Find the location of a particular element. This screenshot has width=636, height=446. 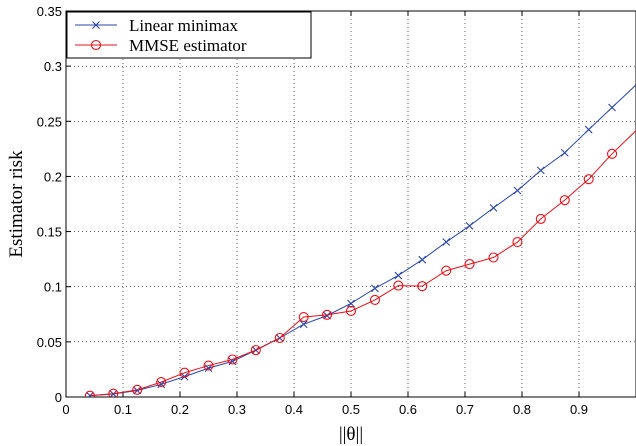

x-axis-title: ||θ|| is located at coordinates (351, 434).